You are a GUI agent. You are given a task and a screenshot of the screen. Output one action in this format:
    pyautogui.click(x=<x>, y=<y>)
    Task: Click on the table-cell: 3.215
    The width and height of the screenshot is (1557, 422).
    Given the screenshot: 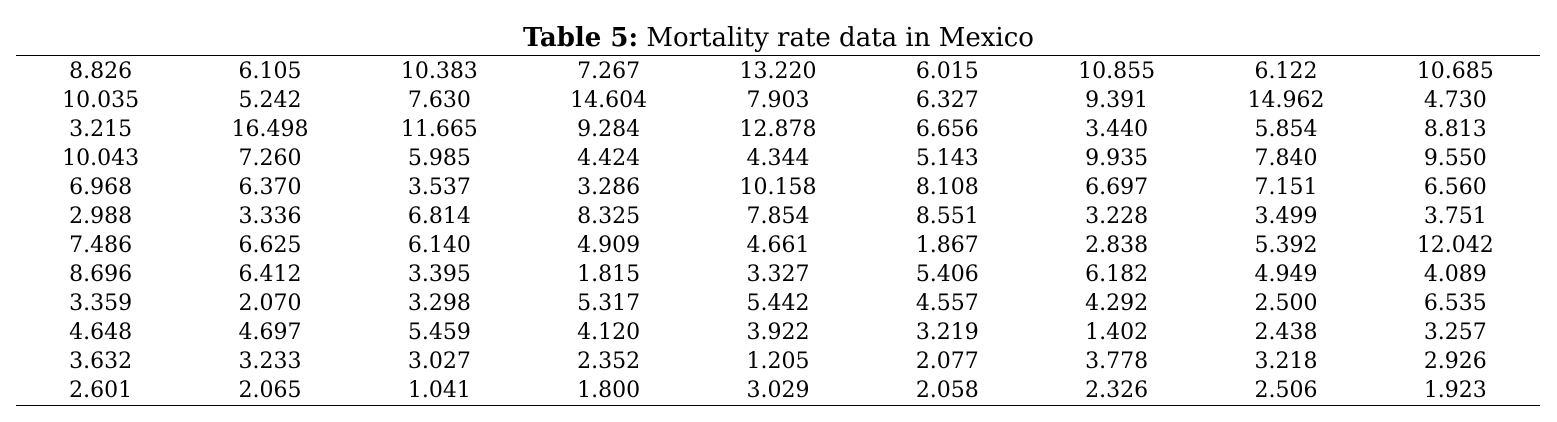 What is the action you would take?
    pyautogui.click(x=101, y=129)
    